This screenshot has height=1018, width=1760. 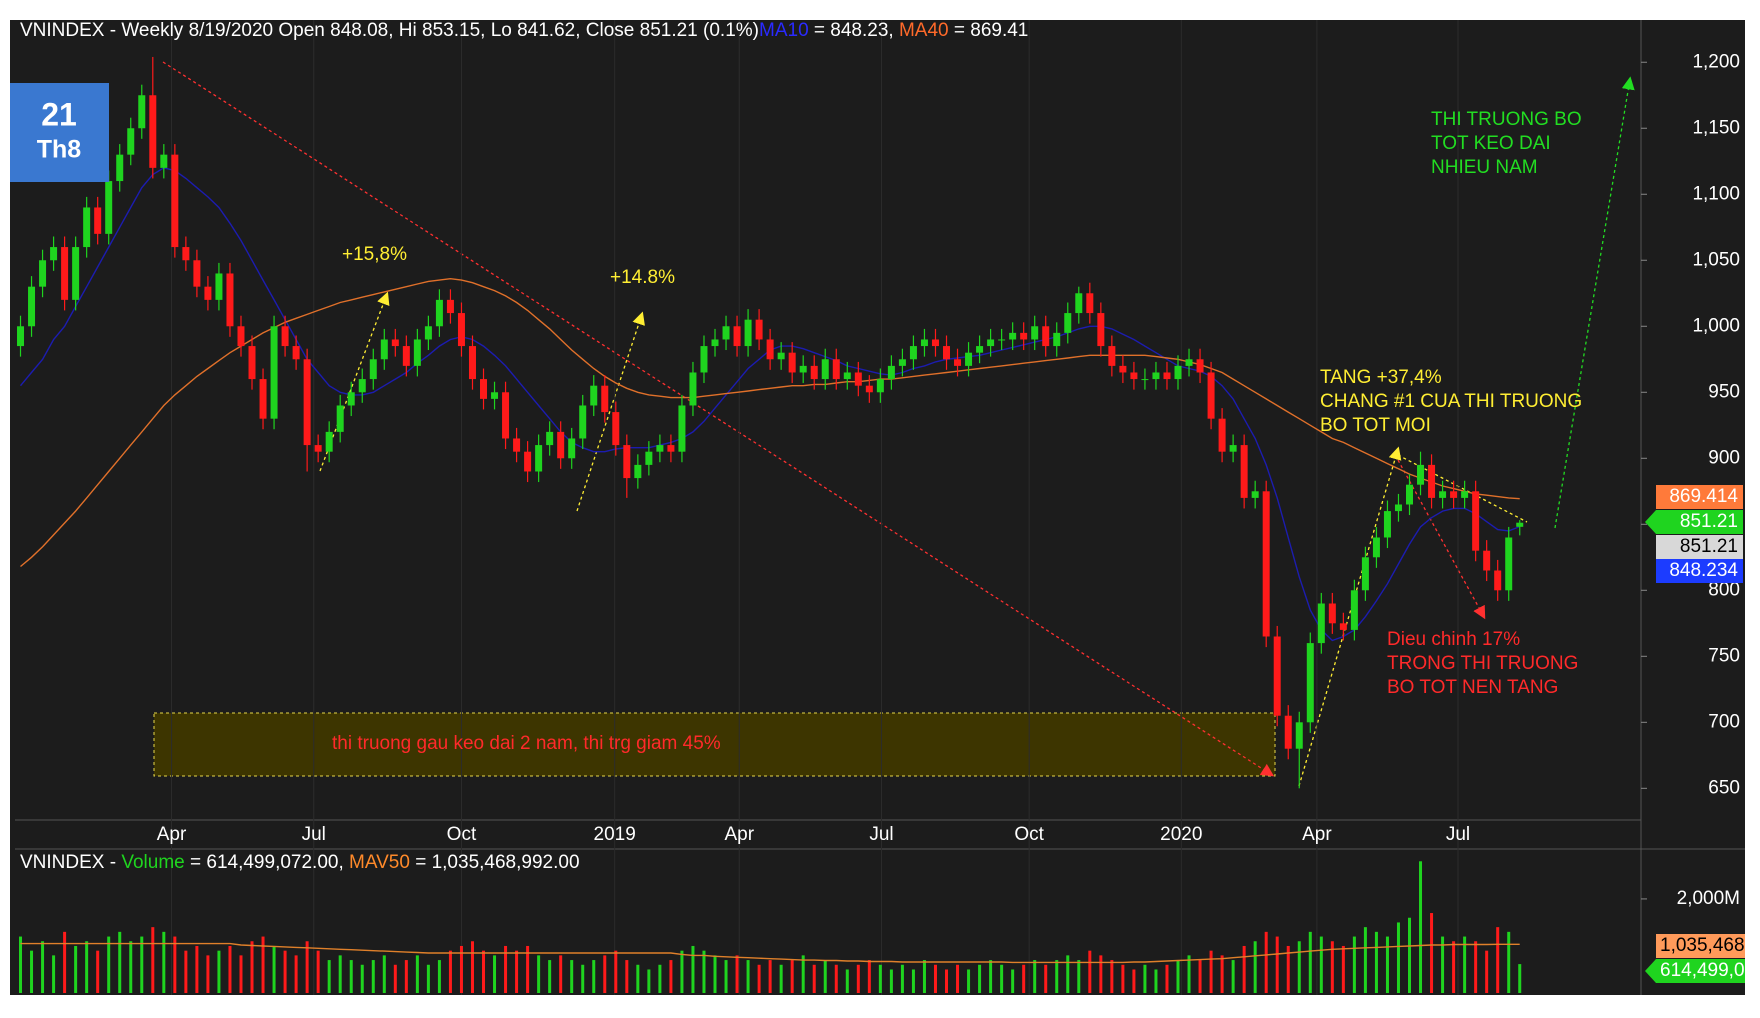 I want to click on y-tick-label: 2,000M, so click(x=1708, y=898).